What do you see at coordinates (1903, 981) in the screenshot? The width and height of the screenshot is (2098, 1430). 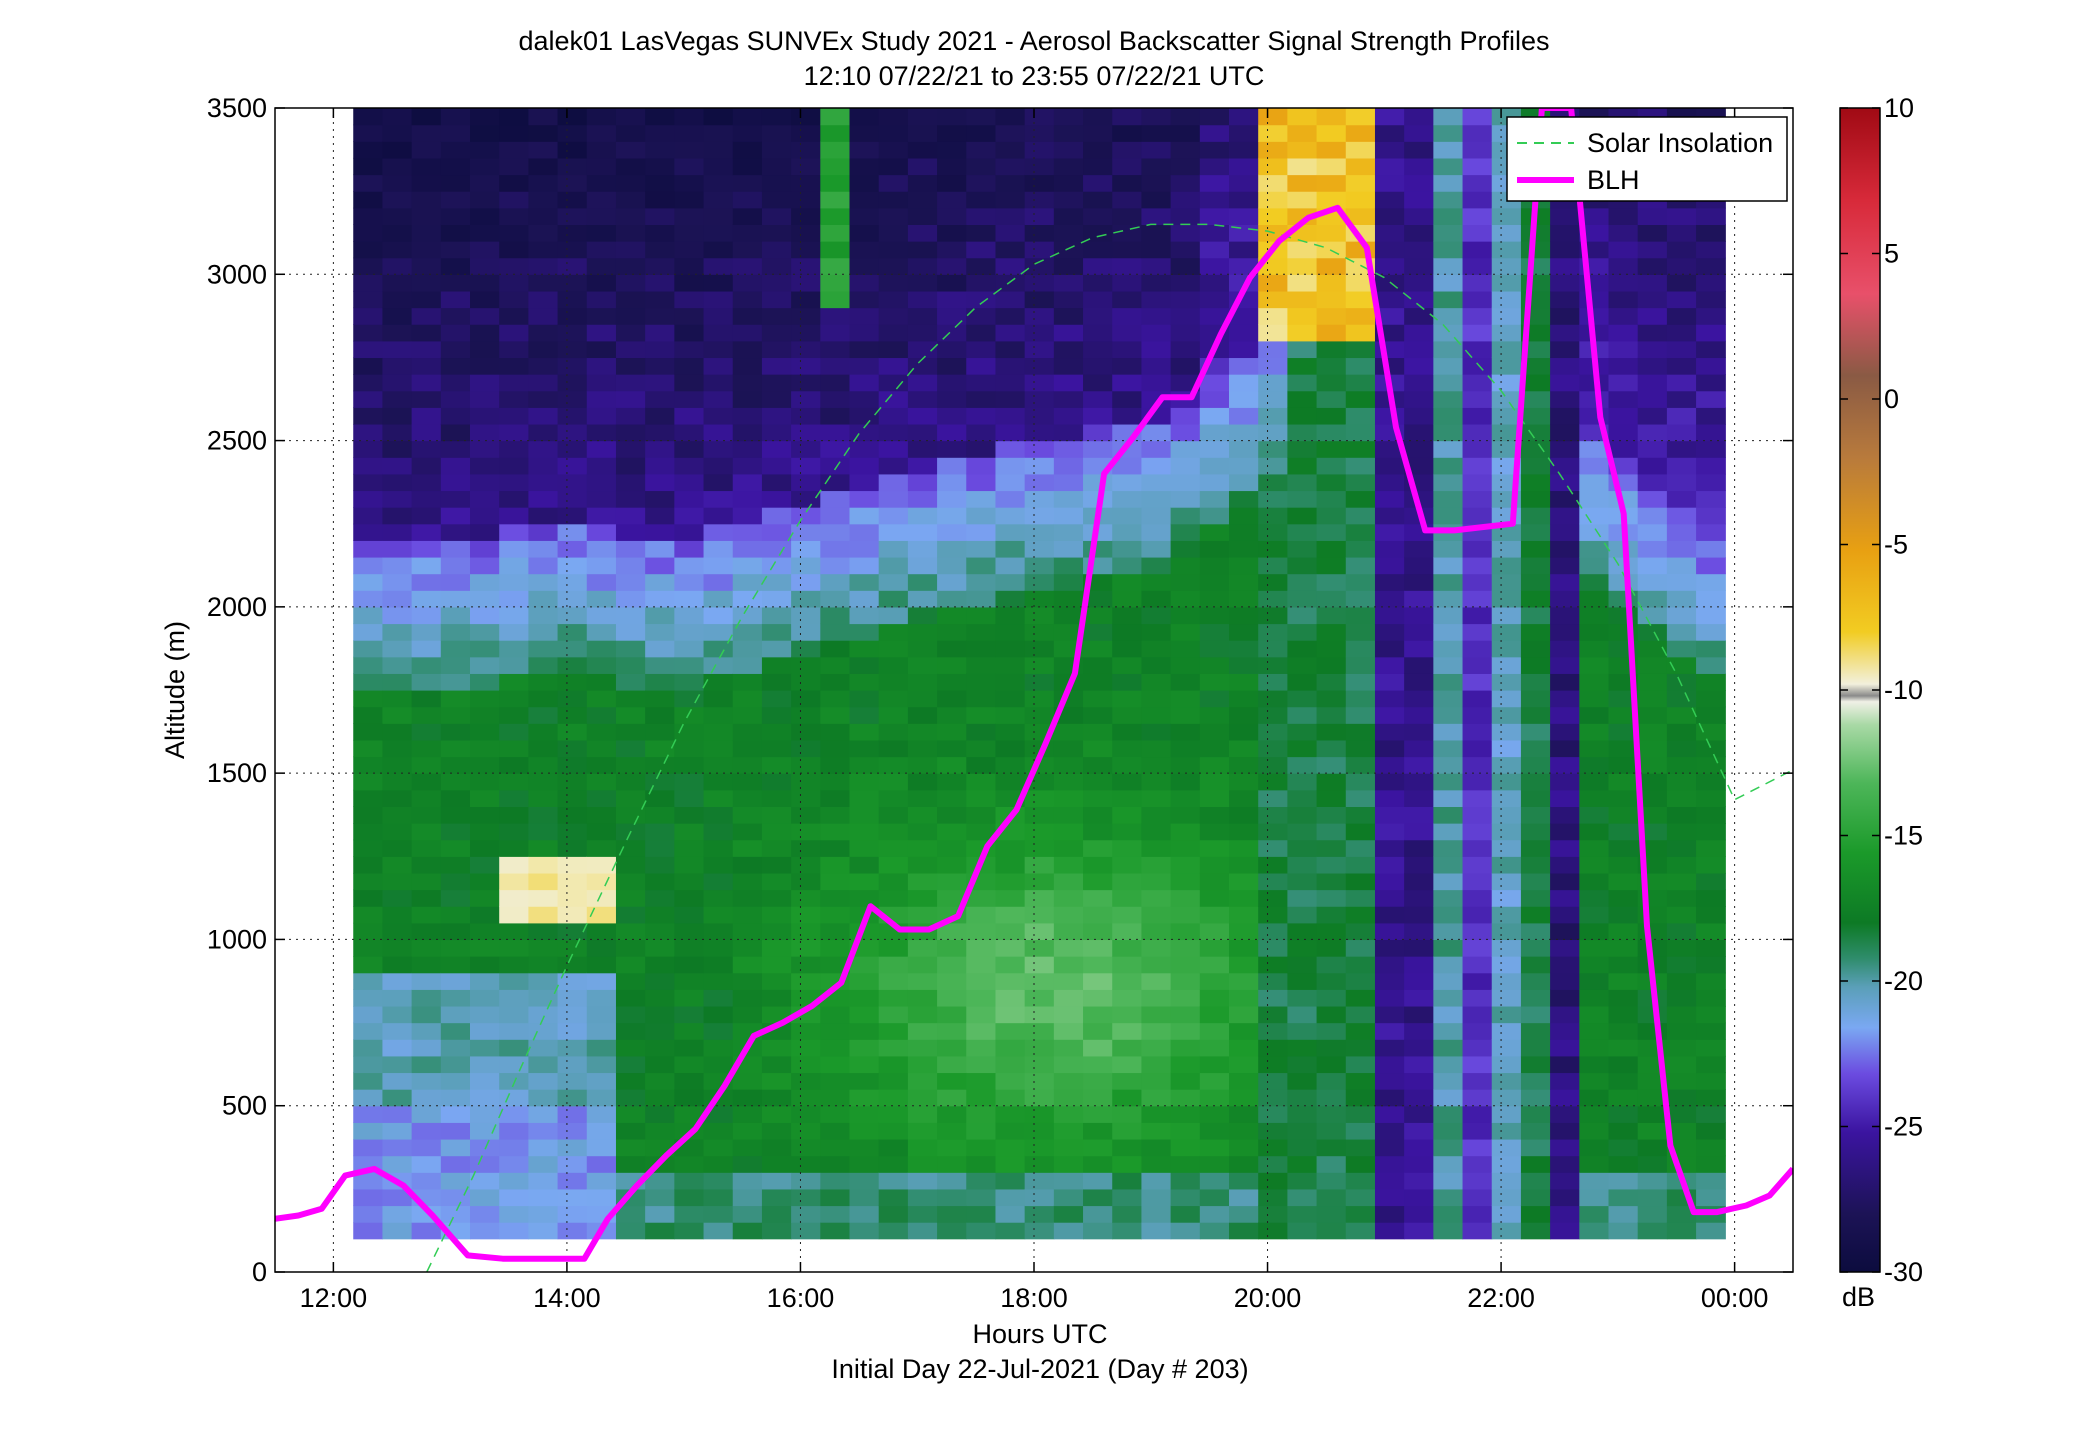 I see `colorbar-tick-label: -20` at bounding box center [1903, 981].